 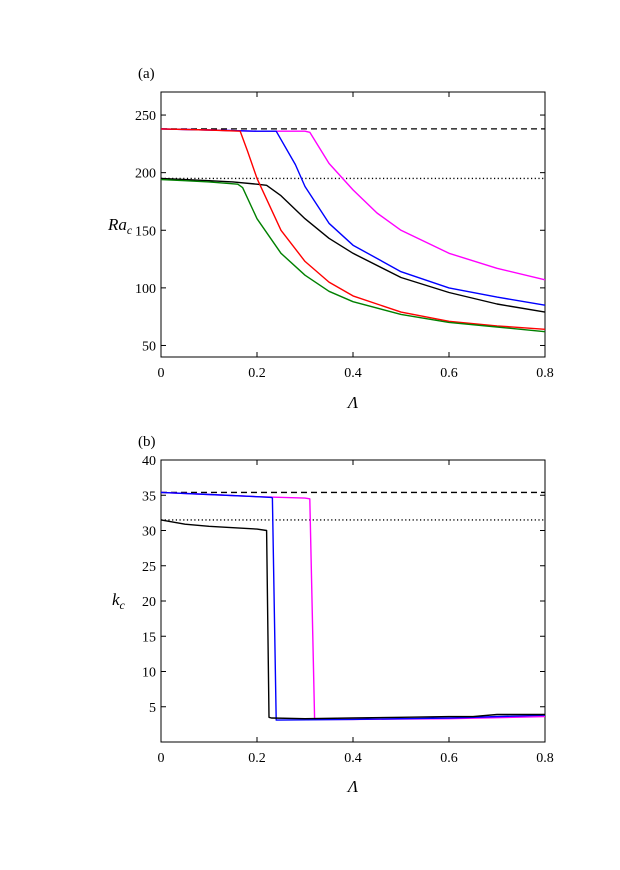 I want to click on chart0-series-magenta, so click(x=353, y=204).